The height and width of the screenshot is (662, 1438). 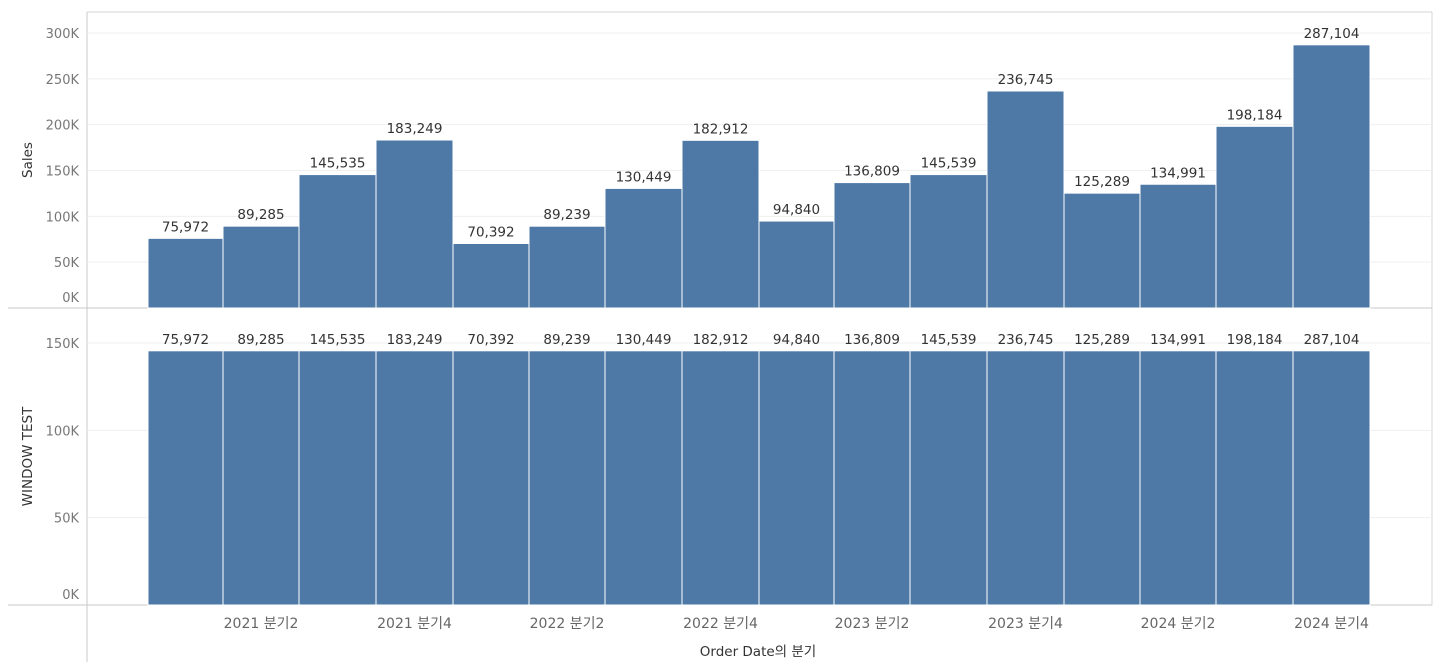 What do you see at coordinates (1331, 624) in the screenshot?
I see `x-tick-label: 2024 분기4` at bounding box center [1331, 624].